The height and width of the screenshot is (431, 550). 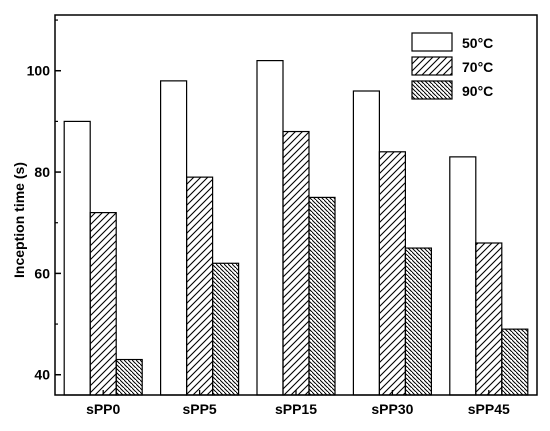 What do you see at coordinates (489, 409) in the screenshot?
I see `x-category-label-sPP45: sPP45` at bounding box center [489, 409].